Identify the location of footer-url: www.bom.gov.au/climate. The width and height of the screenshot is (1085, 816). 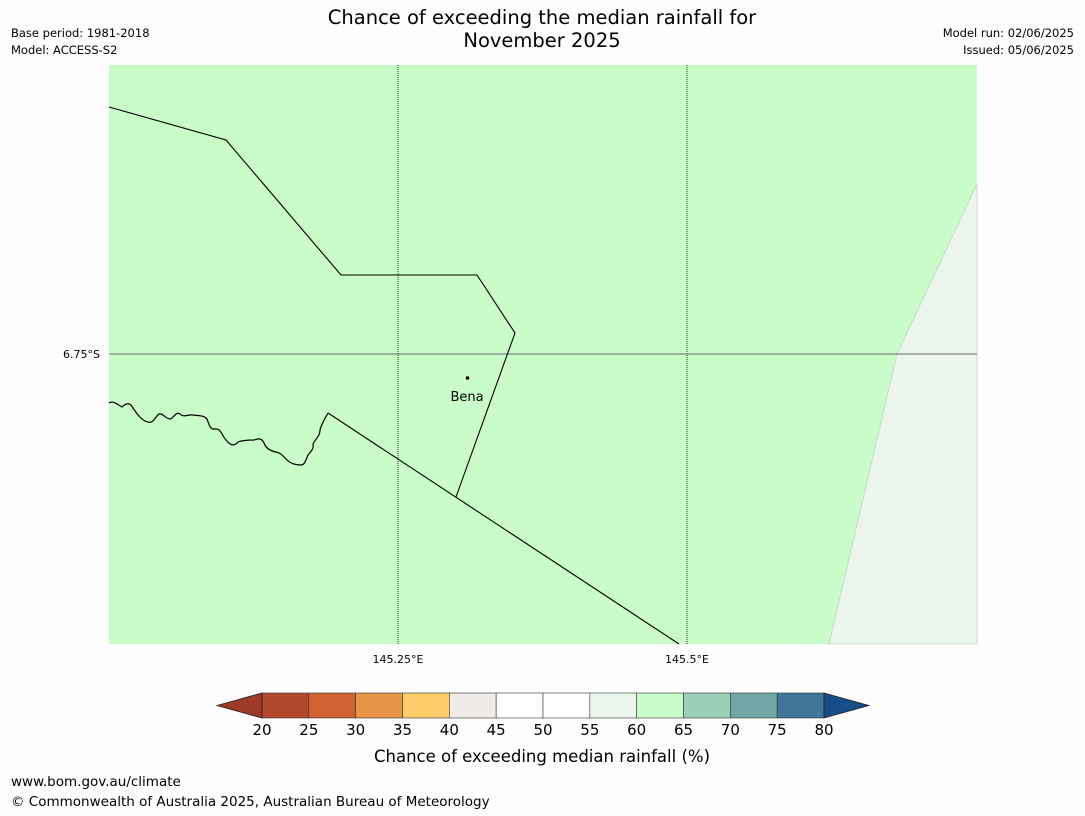
(96, 782).